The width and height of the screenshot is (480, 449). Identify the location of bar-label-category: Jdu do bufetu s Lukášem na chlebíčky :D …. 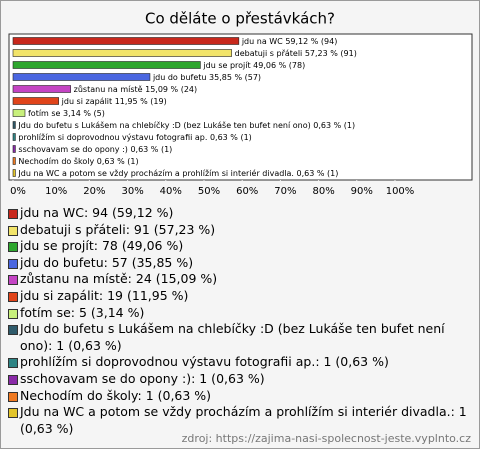
(163, 125).